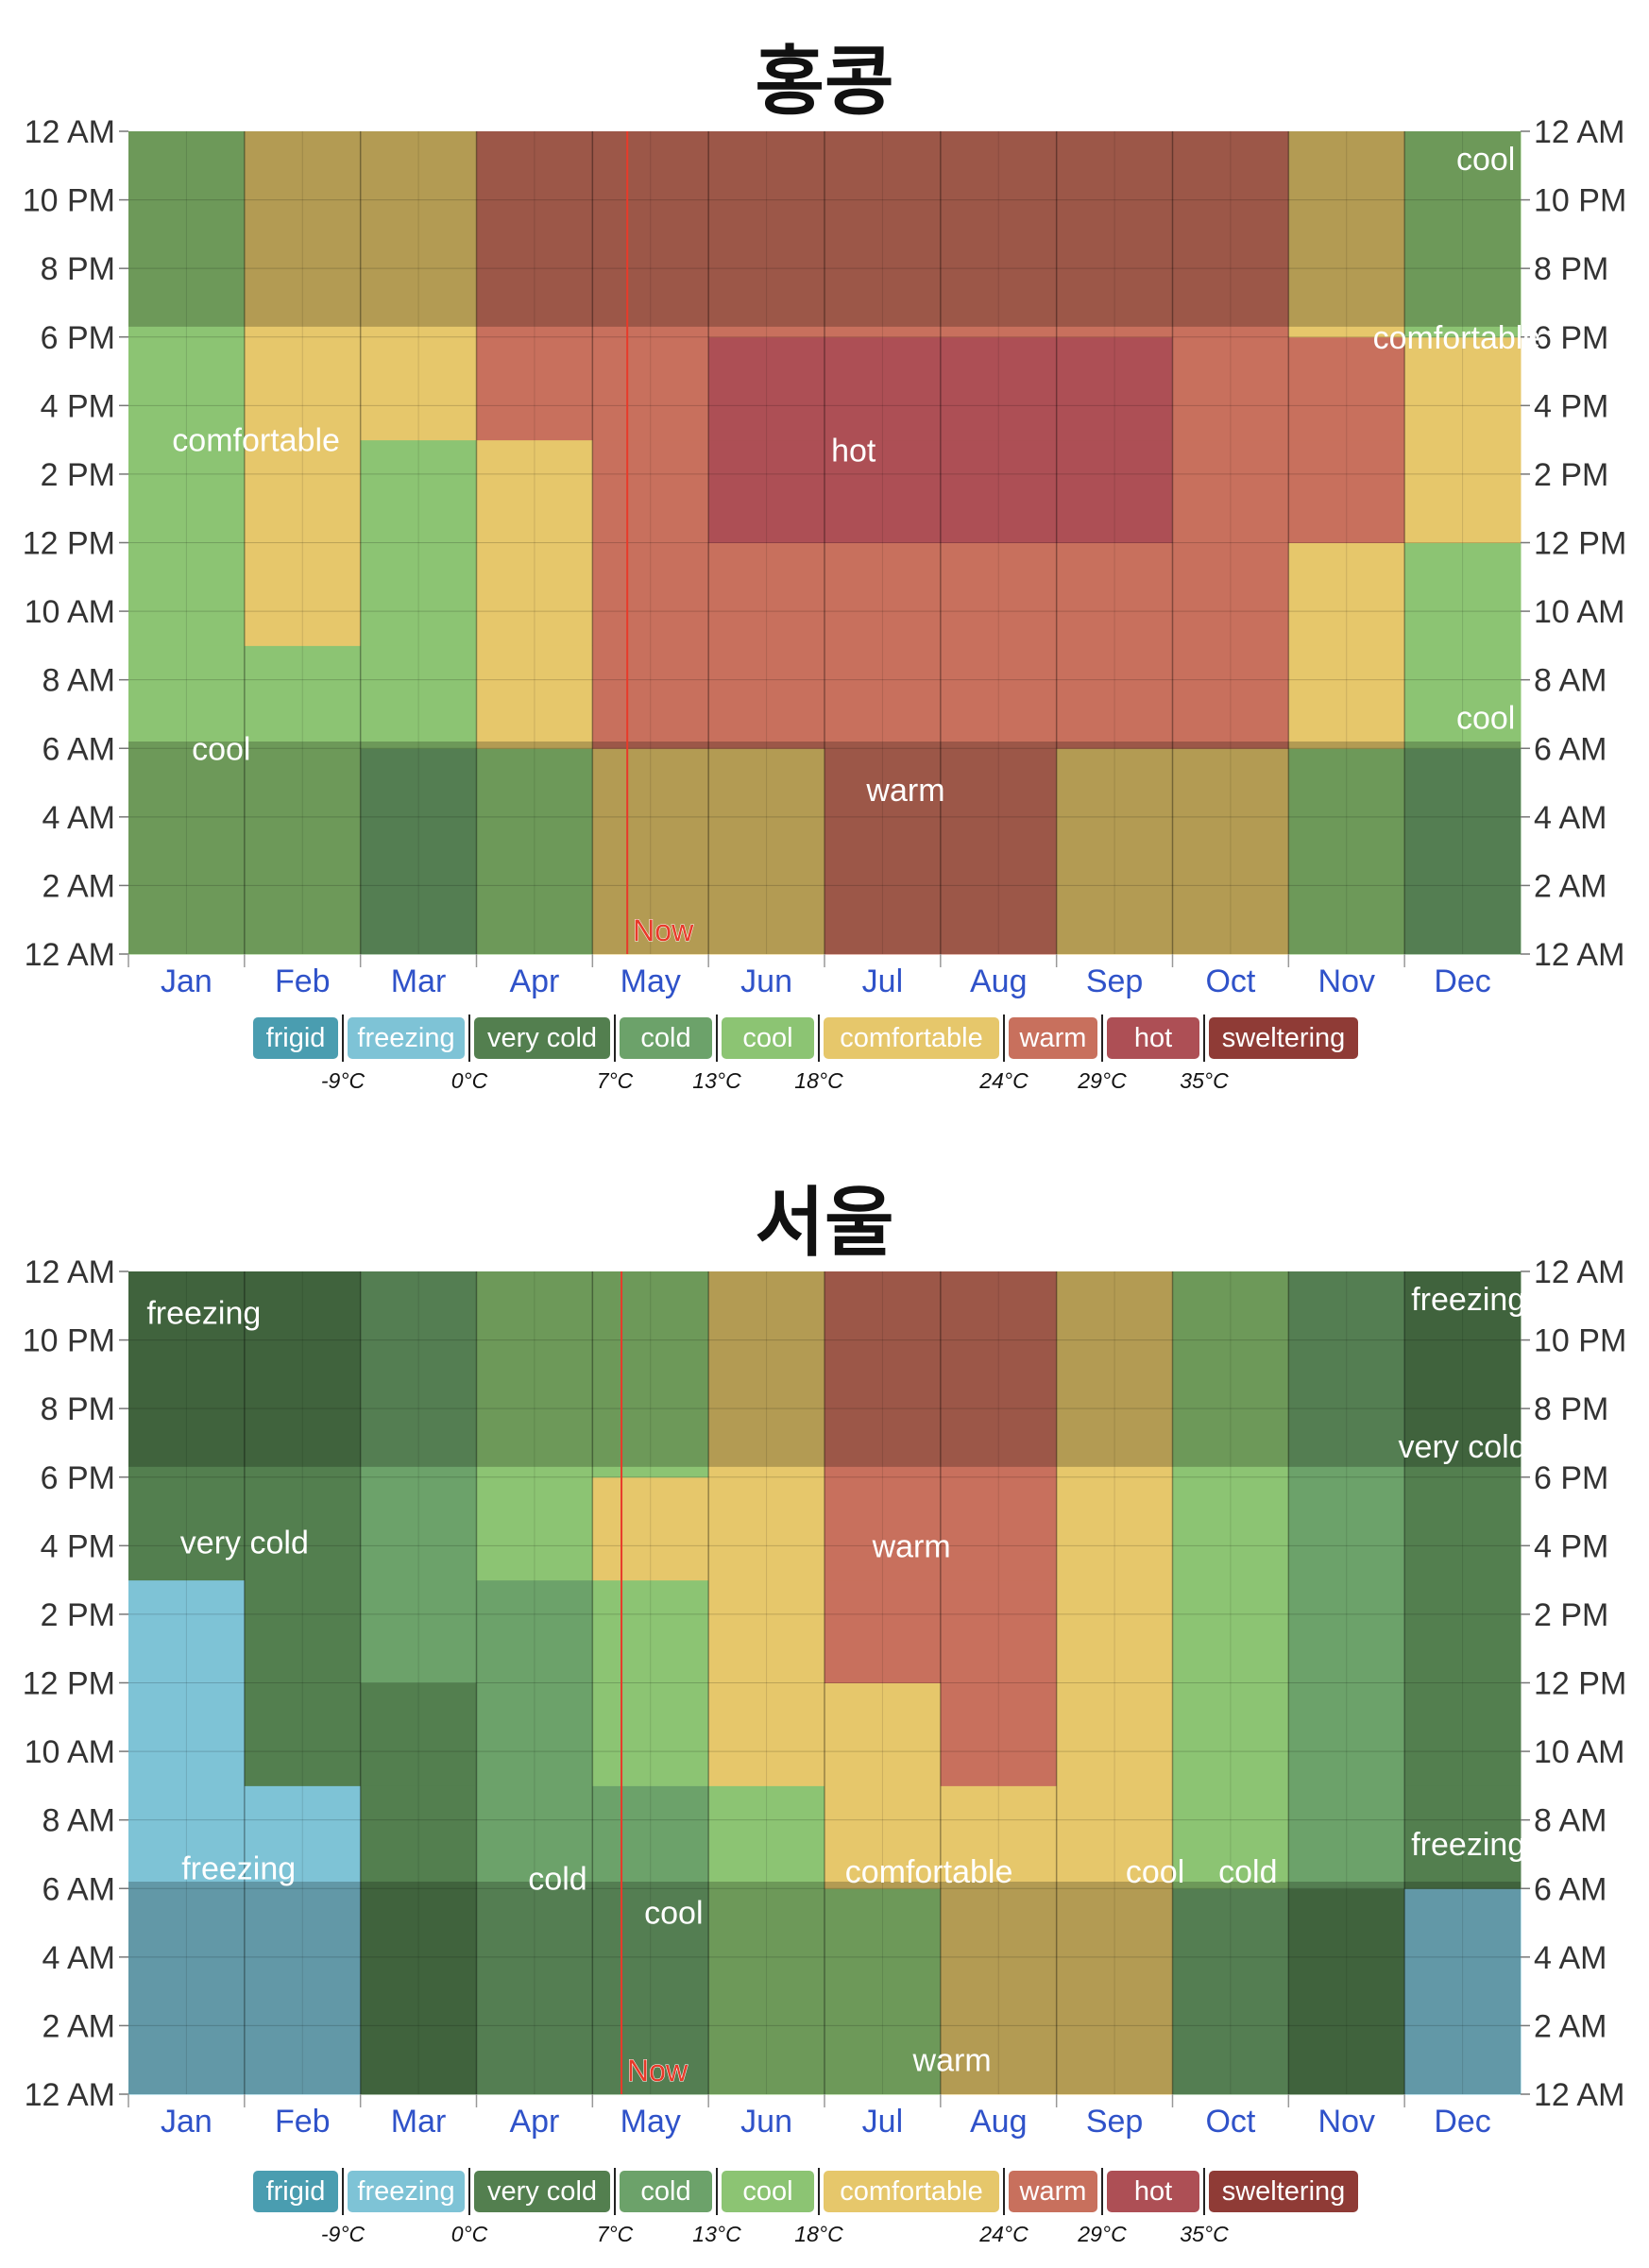  Describe the element at coordinates (1570, 818) in the screenshot. I see `y-tick-label-right: 4 AM` at that location.